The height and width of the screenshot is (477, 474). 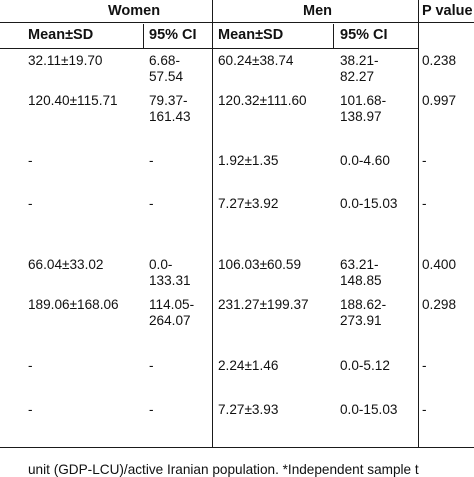 What do you see at coordinates (263, 304) in the screenshot?
I see `men-mean-cell: 231.27±199.37` at bounding box center [263, 304].